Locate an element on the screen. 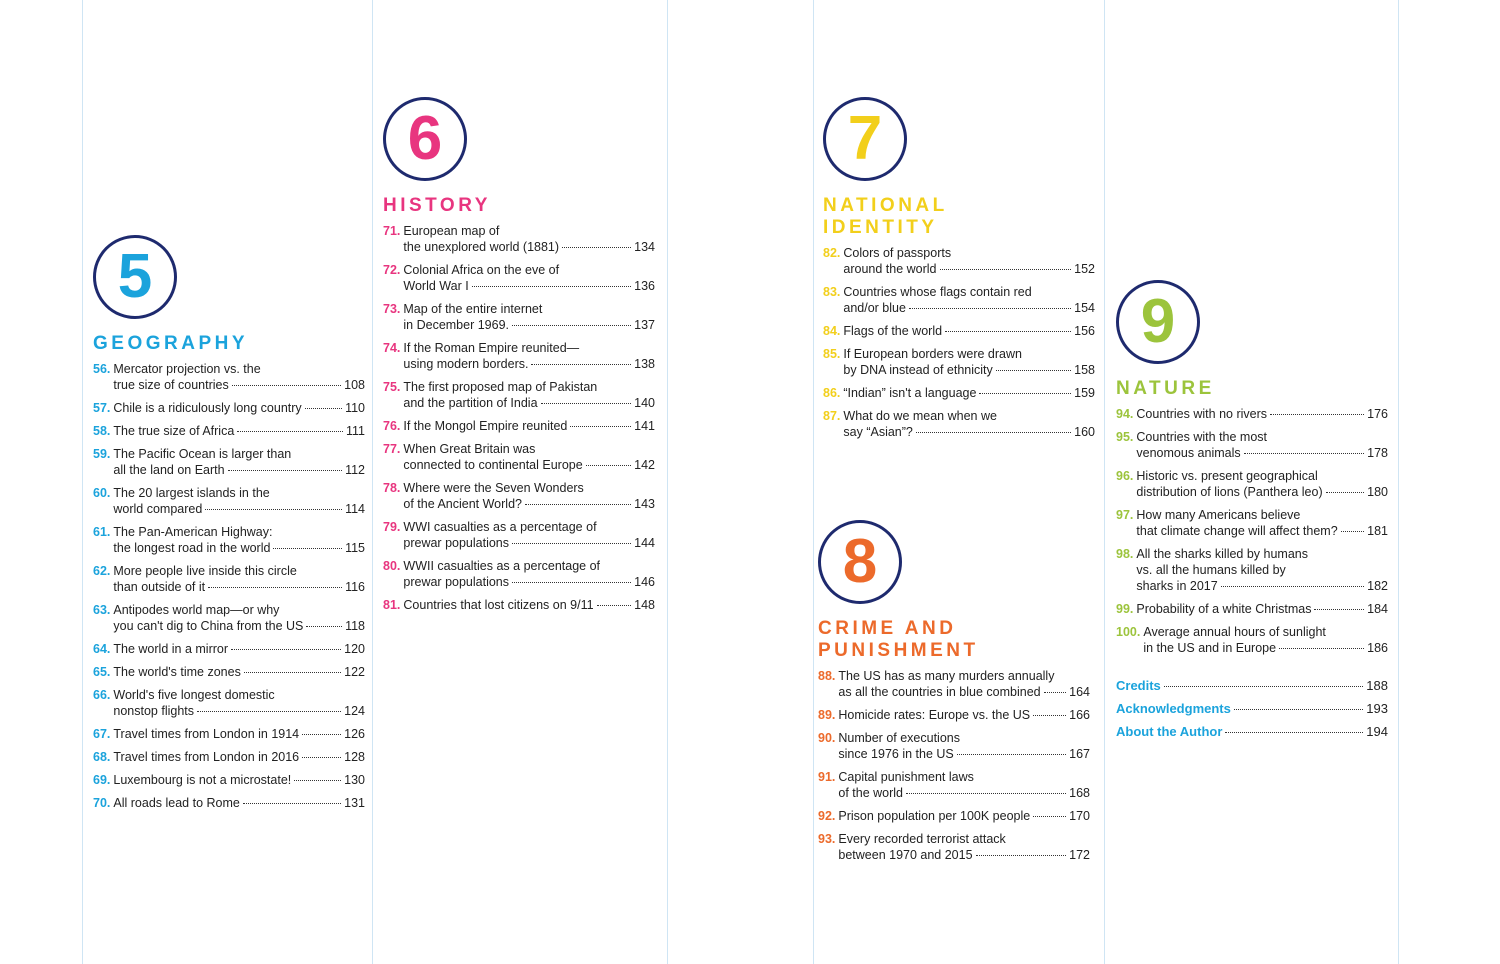 Image resolution: width=1500 pixels, height=964 pixels. entry-body: Countries with no rivers 176 is located at coordinates (1262, 414).